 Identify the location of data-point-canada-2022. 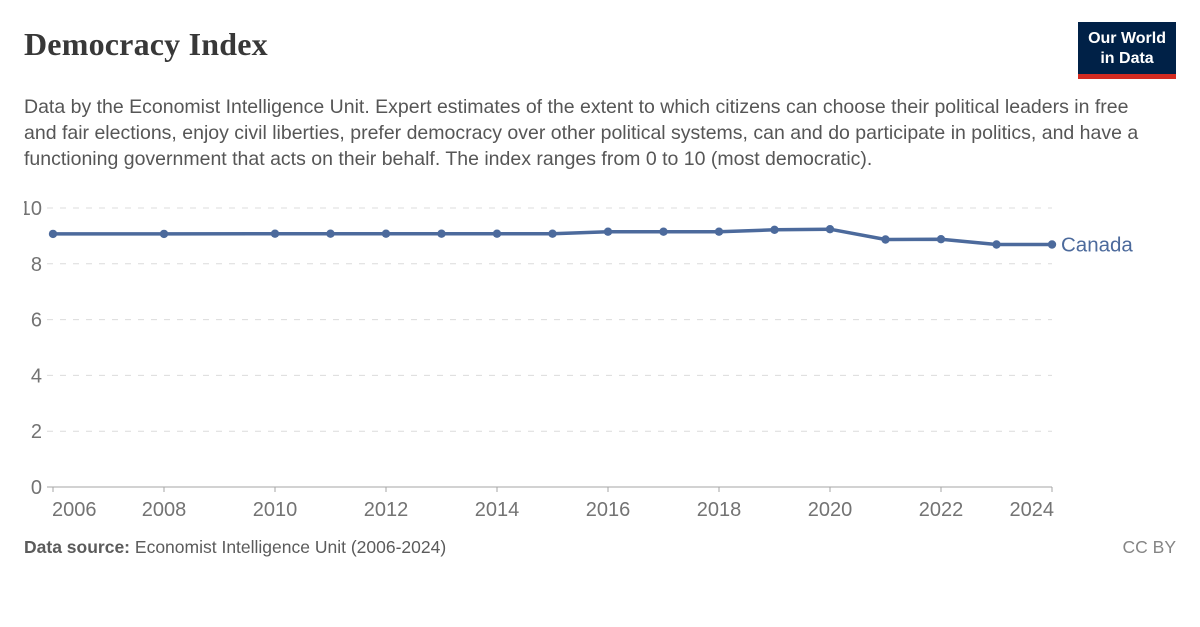
(941, 239).